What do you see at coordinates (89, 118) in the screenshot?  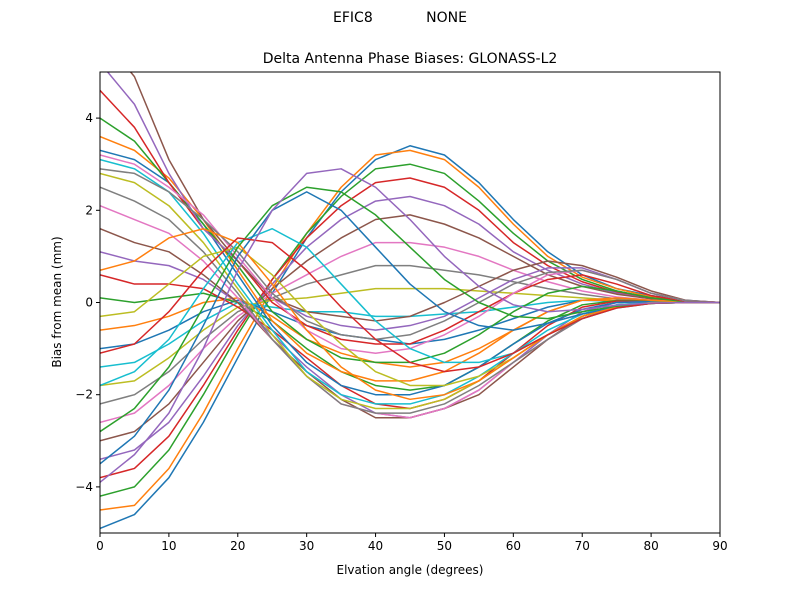 I see `y-tick-label: 4` at bounding box center [89, 118].